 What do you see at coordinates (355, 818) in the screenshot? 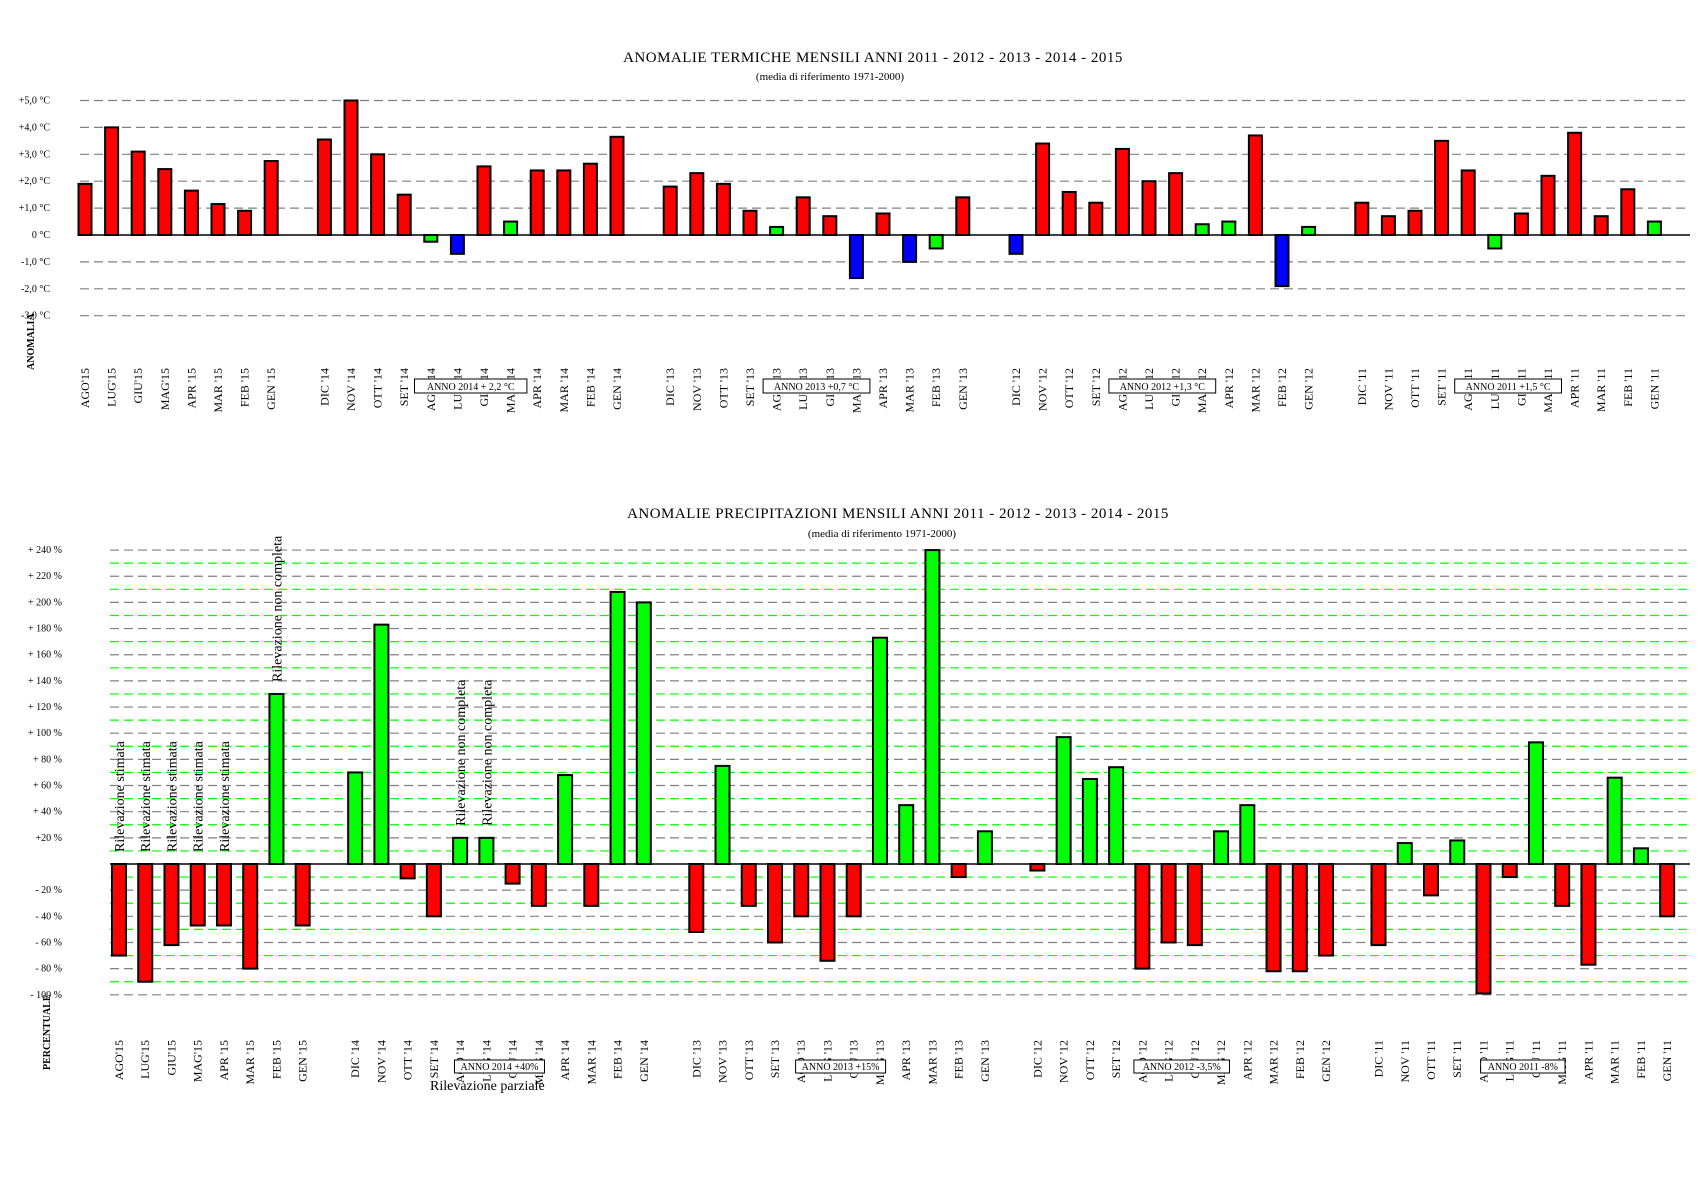
I see `bar-dic14` at bounding box center [355, 818].